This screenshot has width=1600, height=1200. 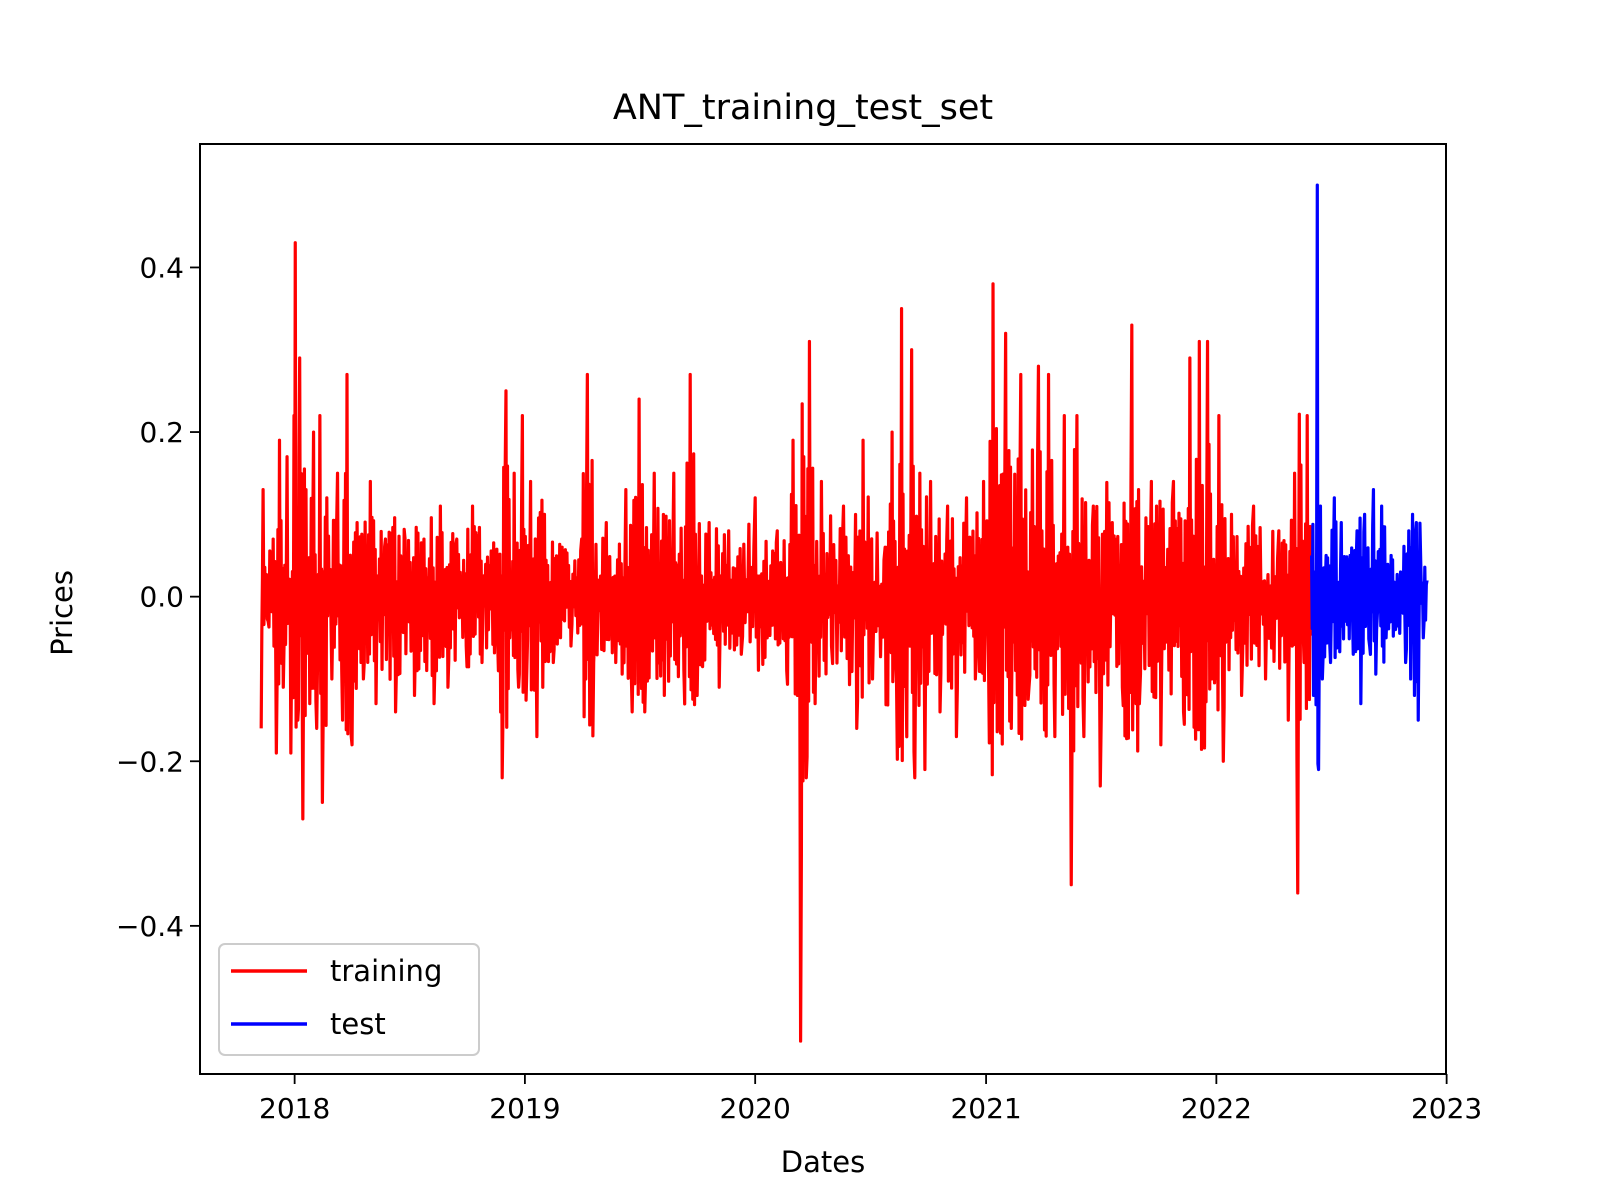 I want to click on x-axis-ticks: 2018 2019 2020 2021 2022 2023, so click(x=870, y=1099).